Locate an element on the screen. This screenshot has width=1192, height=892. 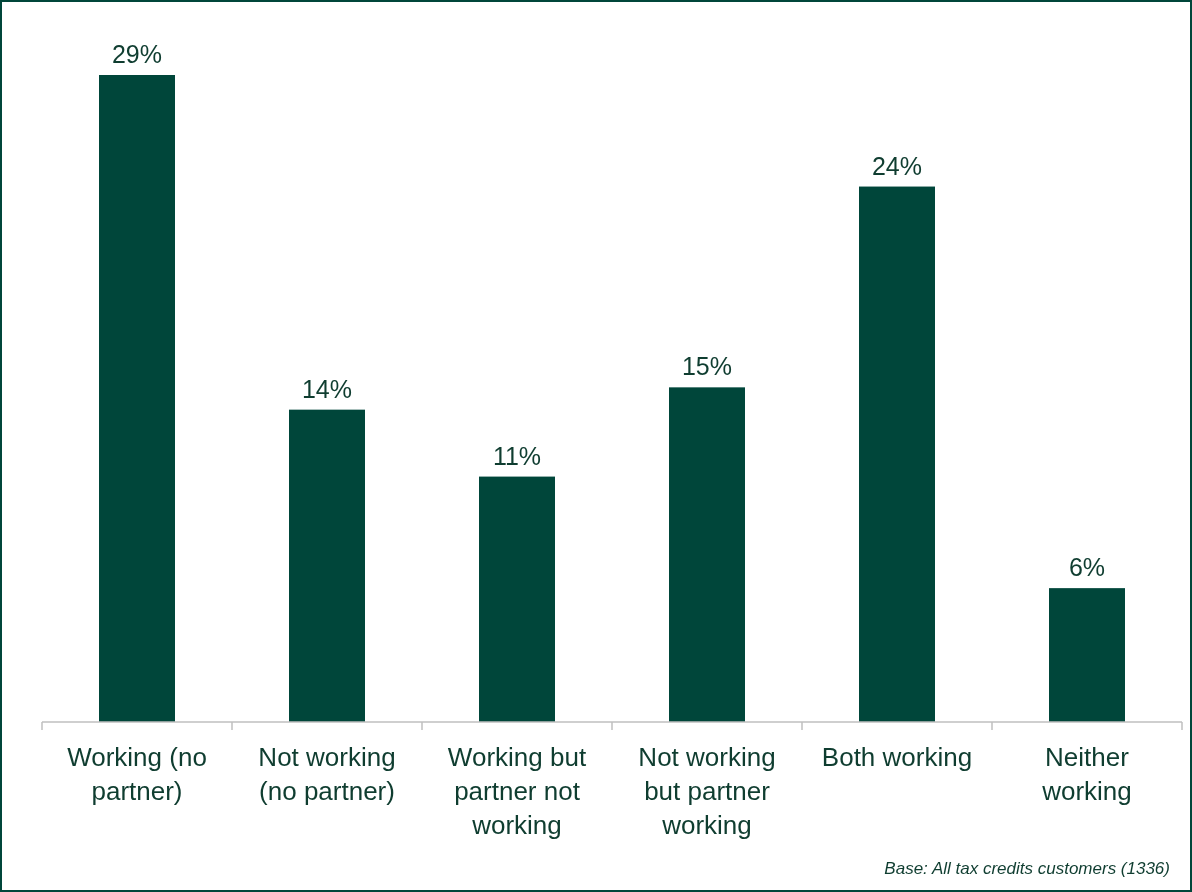
x-tick-label: Not working but partner working is located at coordinates (707, 791).